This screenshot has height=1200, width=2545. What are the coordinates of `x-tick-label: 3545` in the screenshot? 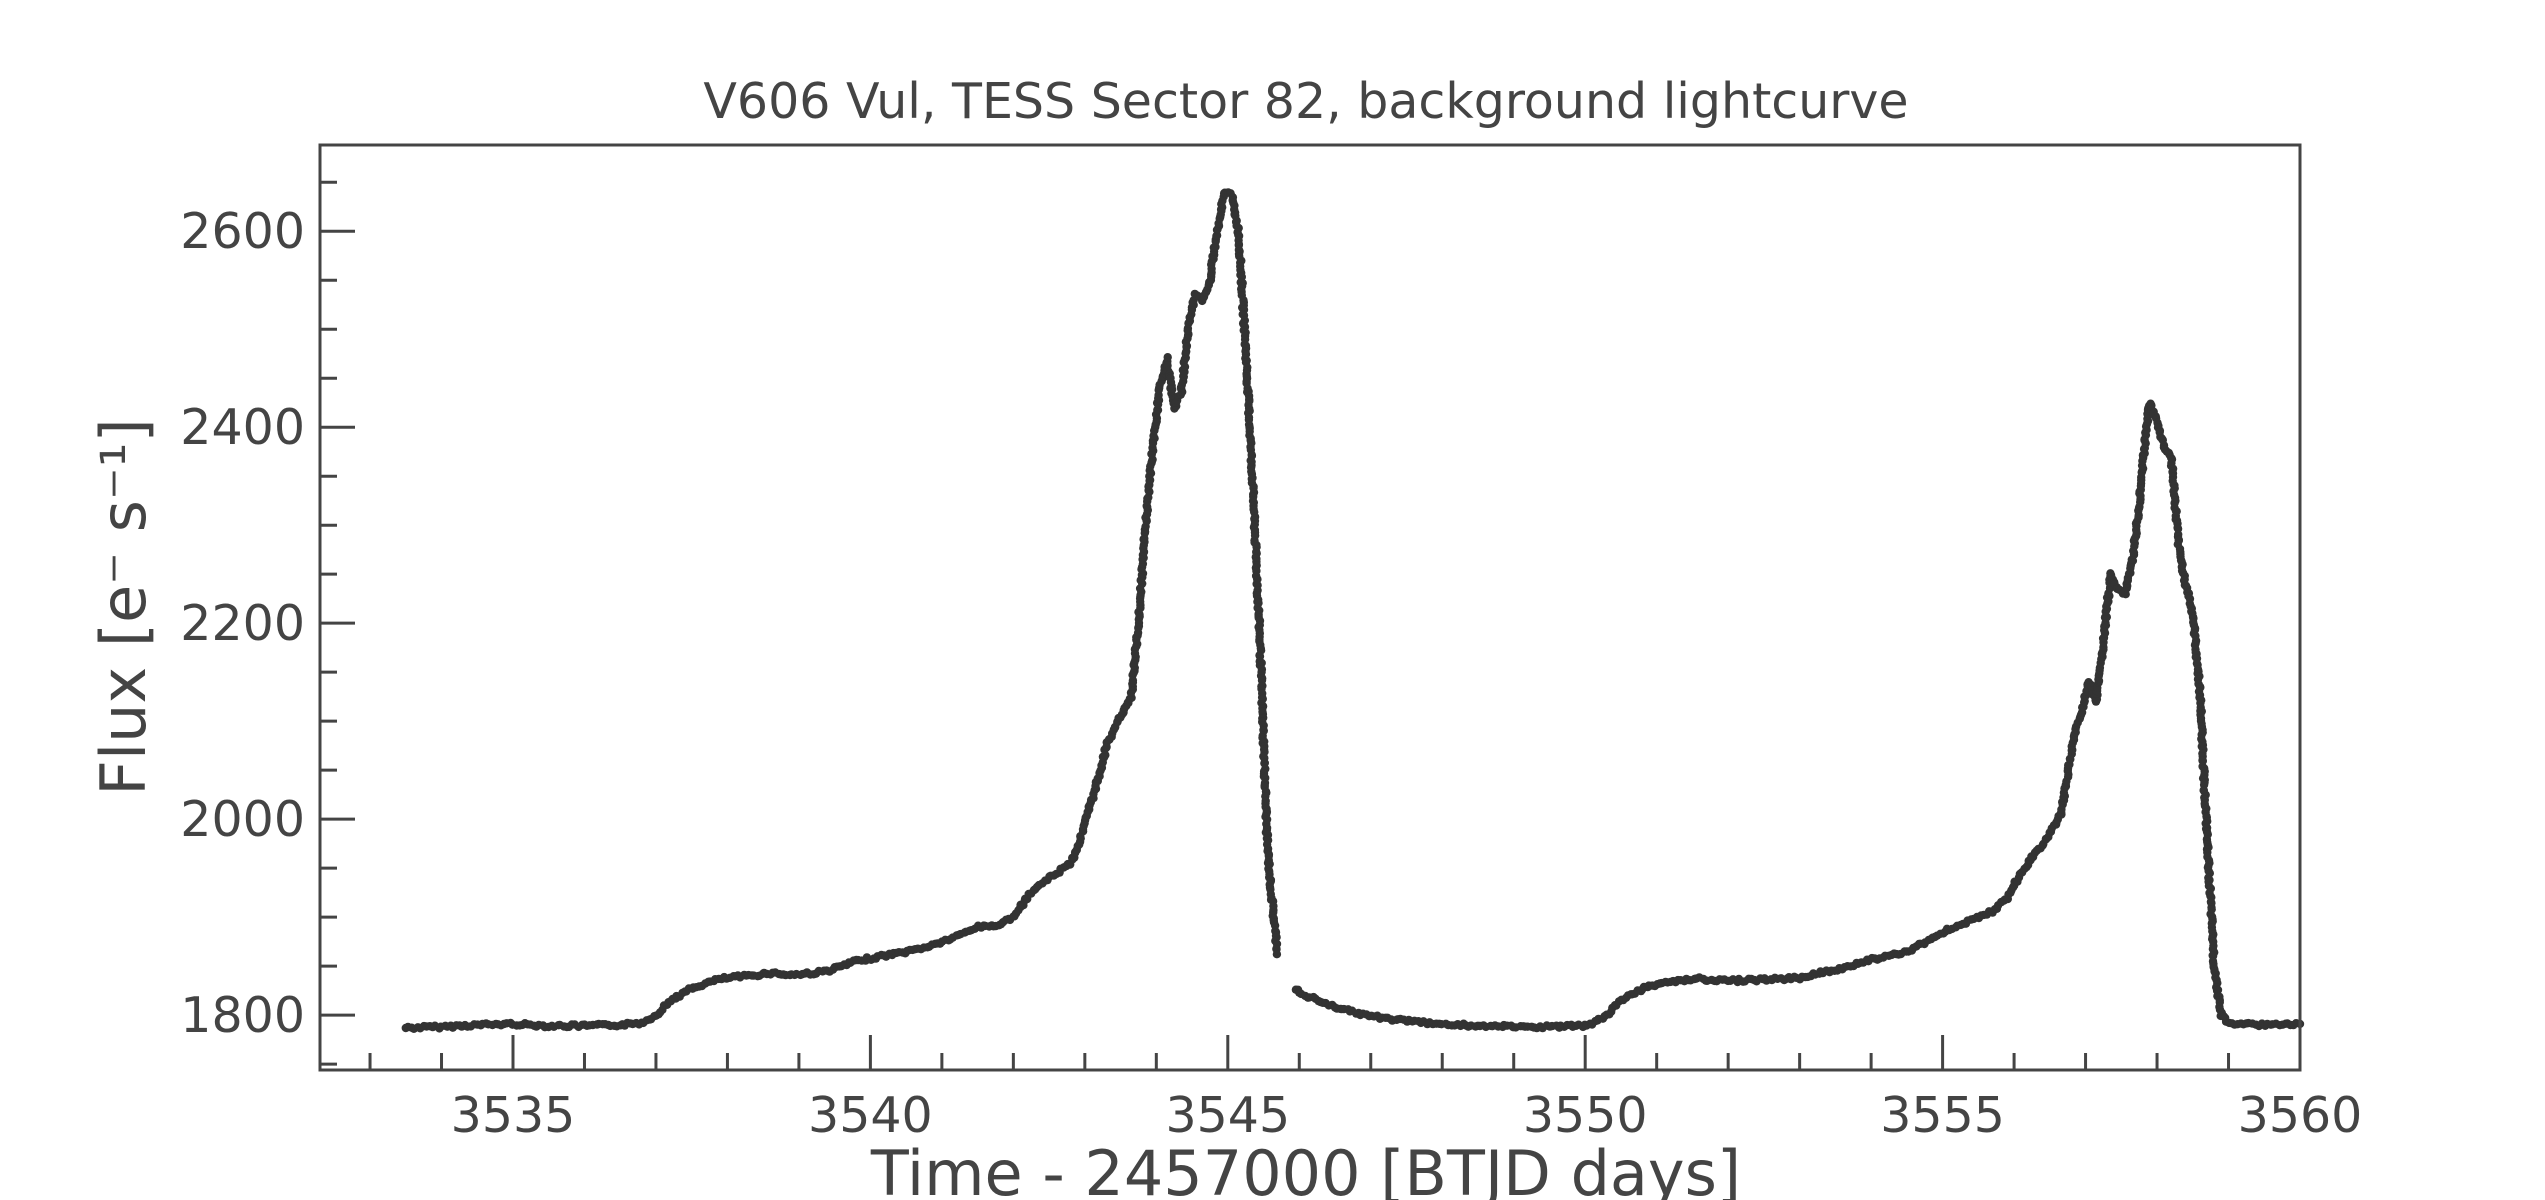 It's located at (1227, 1115).